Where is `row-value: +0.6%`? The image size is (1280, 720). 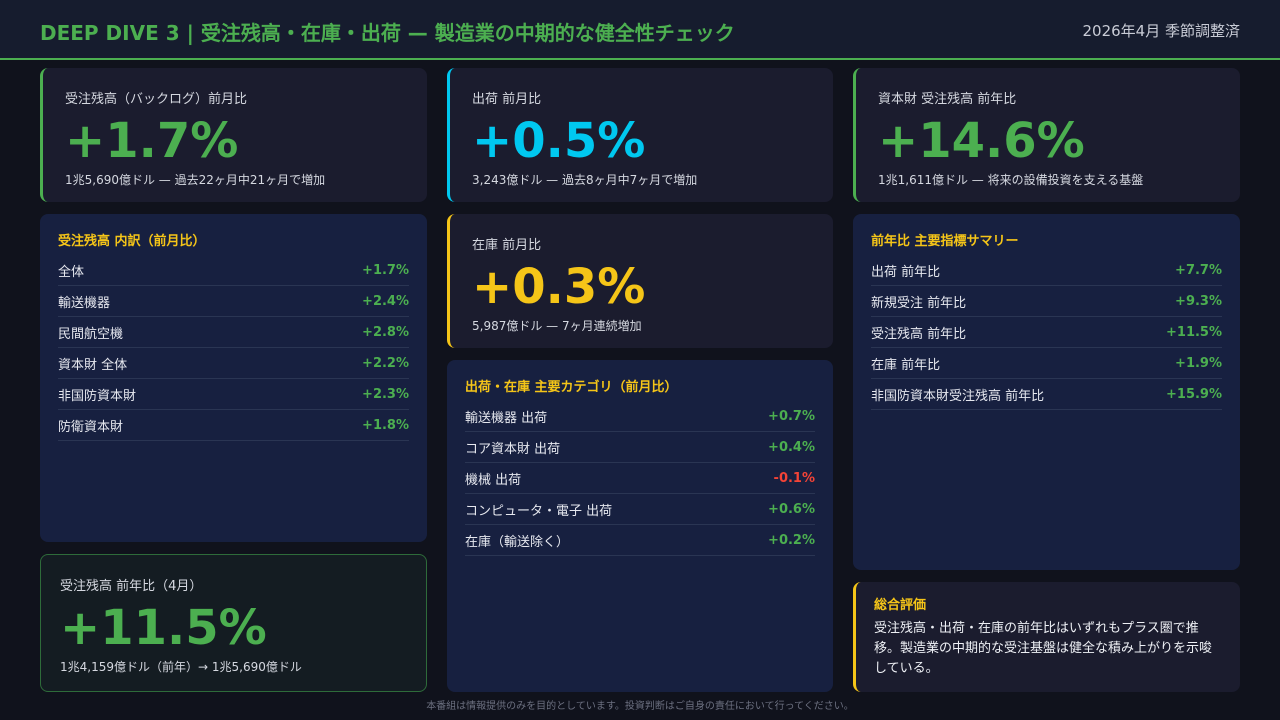 row-value: +0.6% is located at coordinates (791, 509).